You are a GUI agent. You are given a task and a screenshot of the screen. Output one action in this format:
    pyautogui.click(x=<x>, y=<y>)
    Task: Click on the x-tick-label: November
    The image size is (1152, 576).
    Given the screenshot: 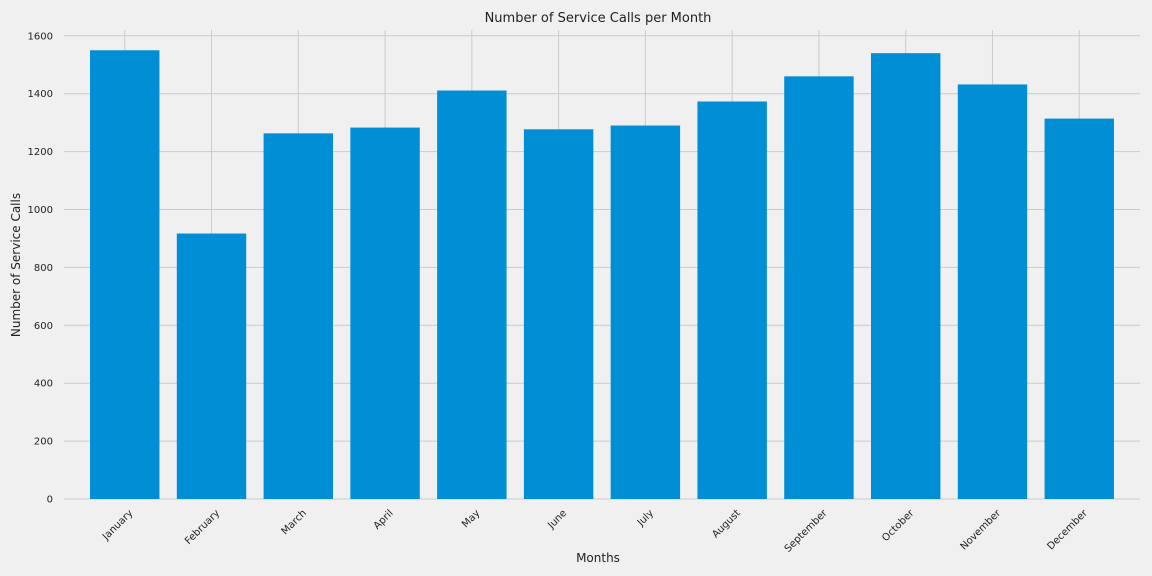 What is the action you would take?
    pyautogui.click(x=981, y=529)
    